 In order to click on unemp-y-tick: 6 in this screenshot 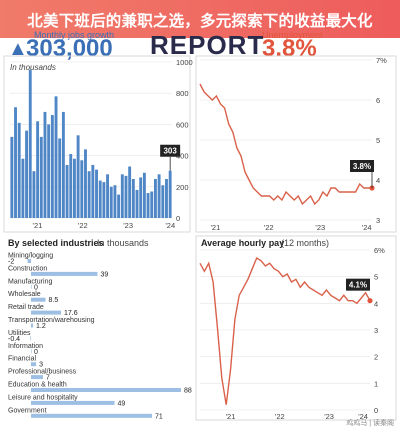, I will do `click(378, 100)`.